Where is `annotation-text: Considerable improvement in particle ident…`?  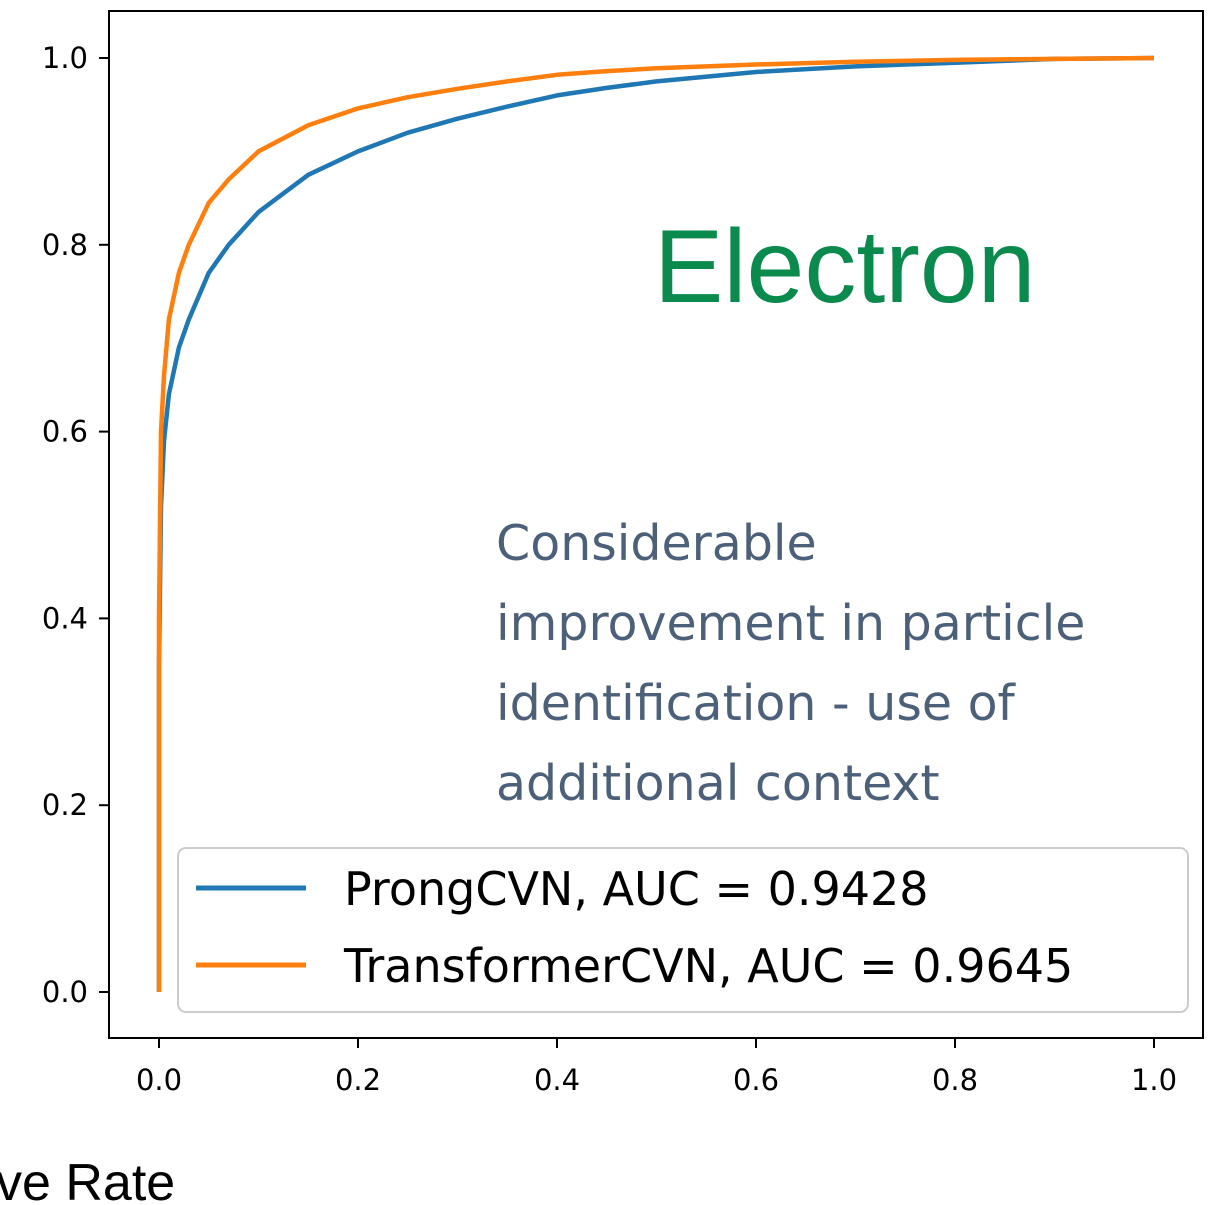
annotation-text: Considerable improvement in particle ident… is located at coordinates (790, 663).